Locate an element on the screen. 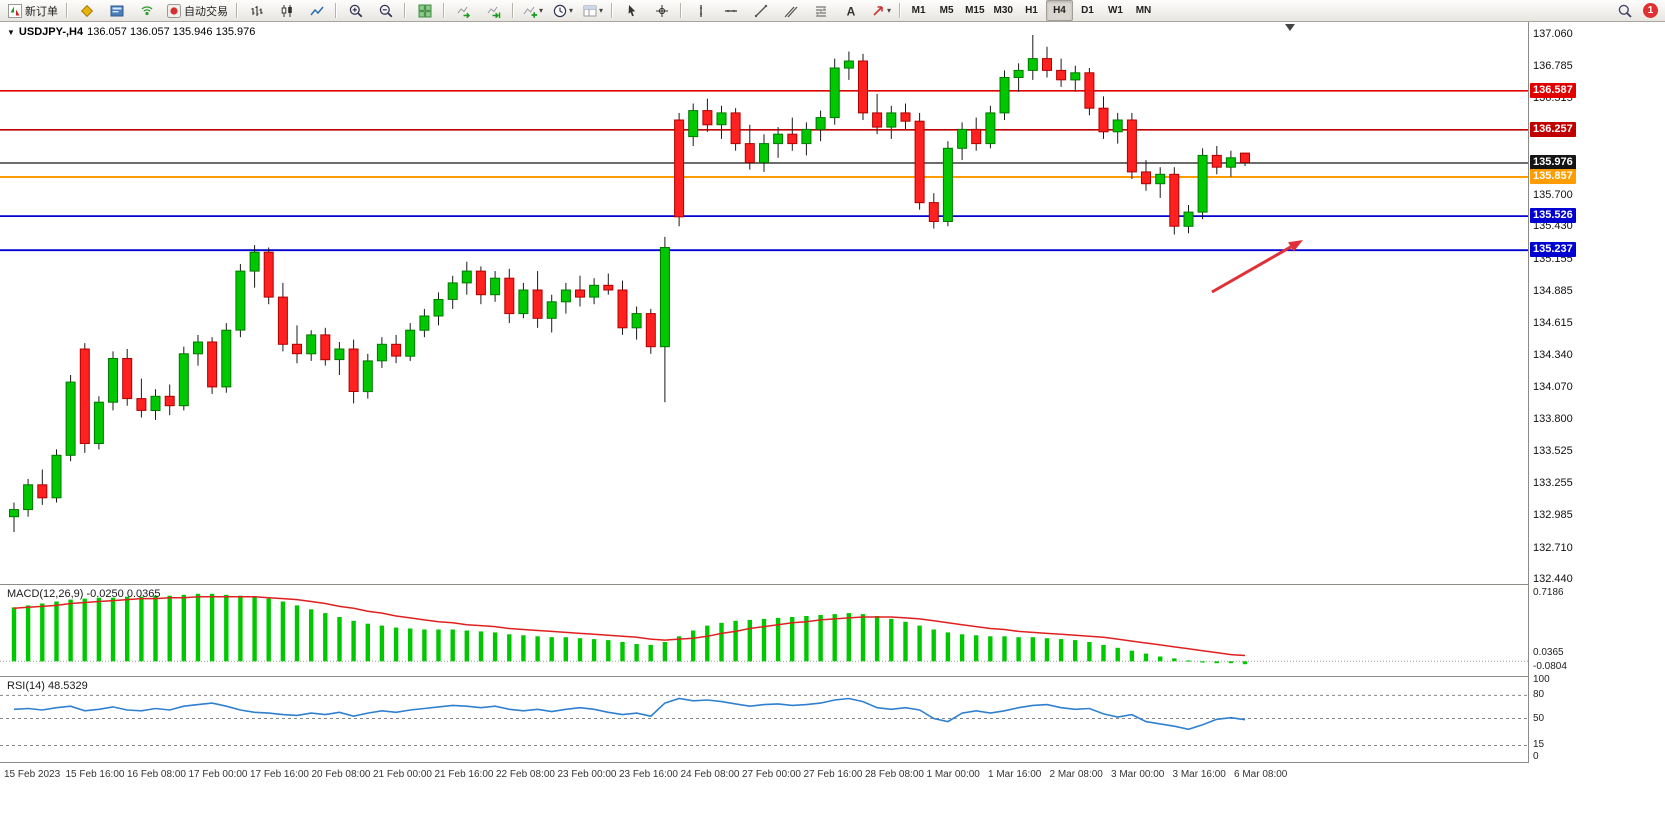 The width and height of the screenshot is (1665, 837). indicators-icon is located at coordinates (530, 11).